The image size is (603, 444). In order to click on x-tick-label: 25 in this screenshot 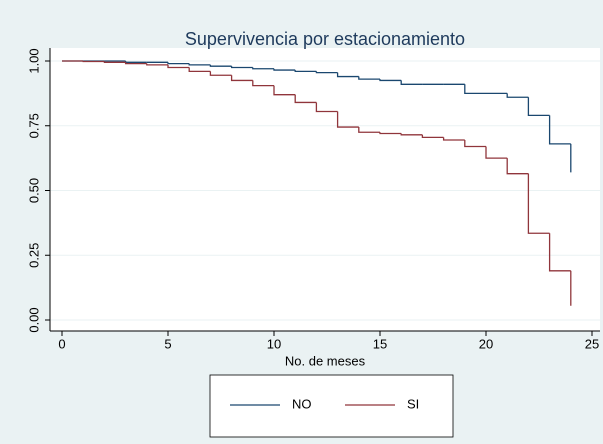, I will do `click(592, 343)`.